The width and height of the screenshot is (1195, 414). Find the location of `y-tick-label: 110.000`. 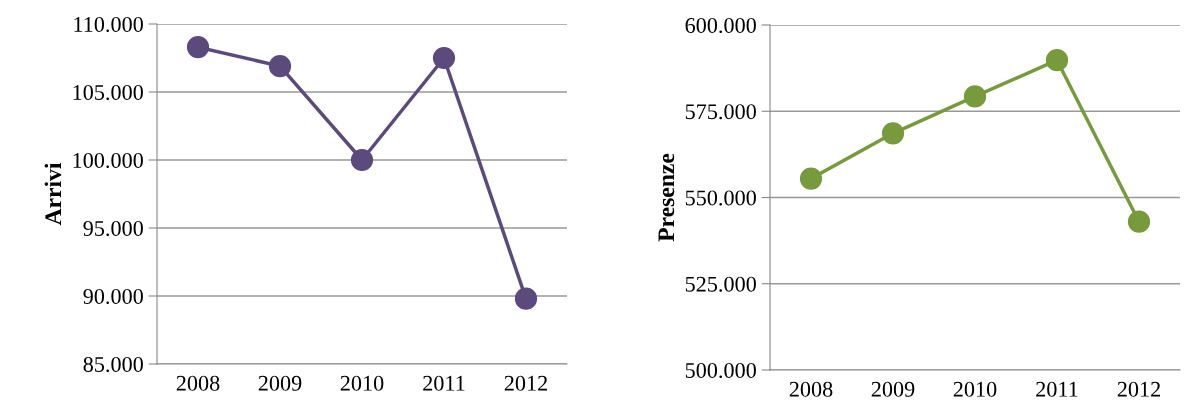

y-tick-label: 110.000 is located at coordinates (108, 24).